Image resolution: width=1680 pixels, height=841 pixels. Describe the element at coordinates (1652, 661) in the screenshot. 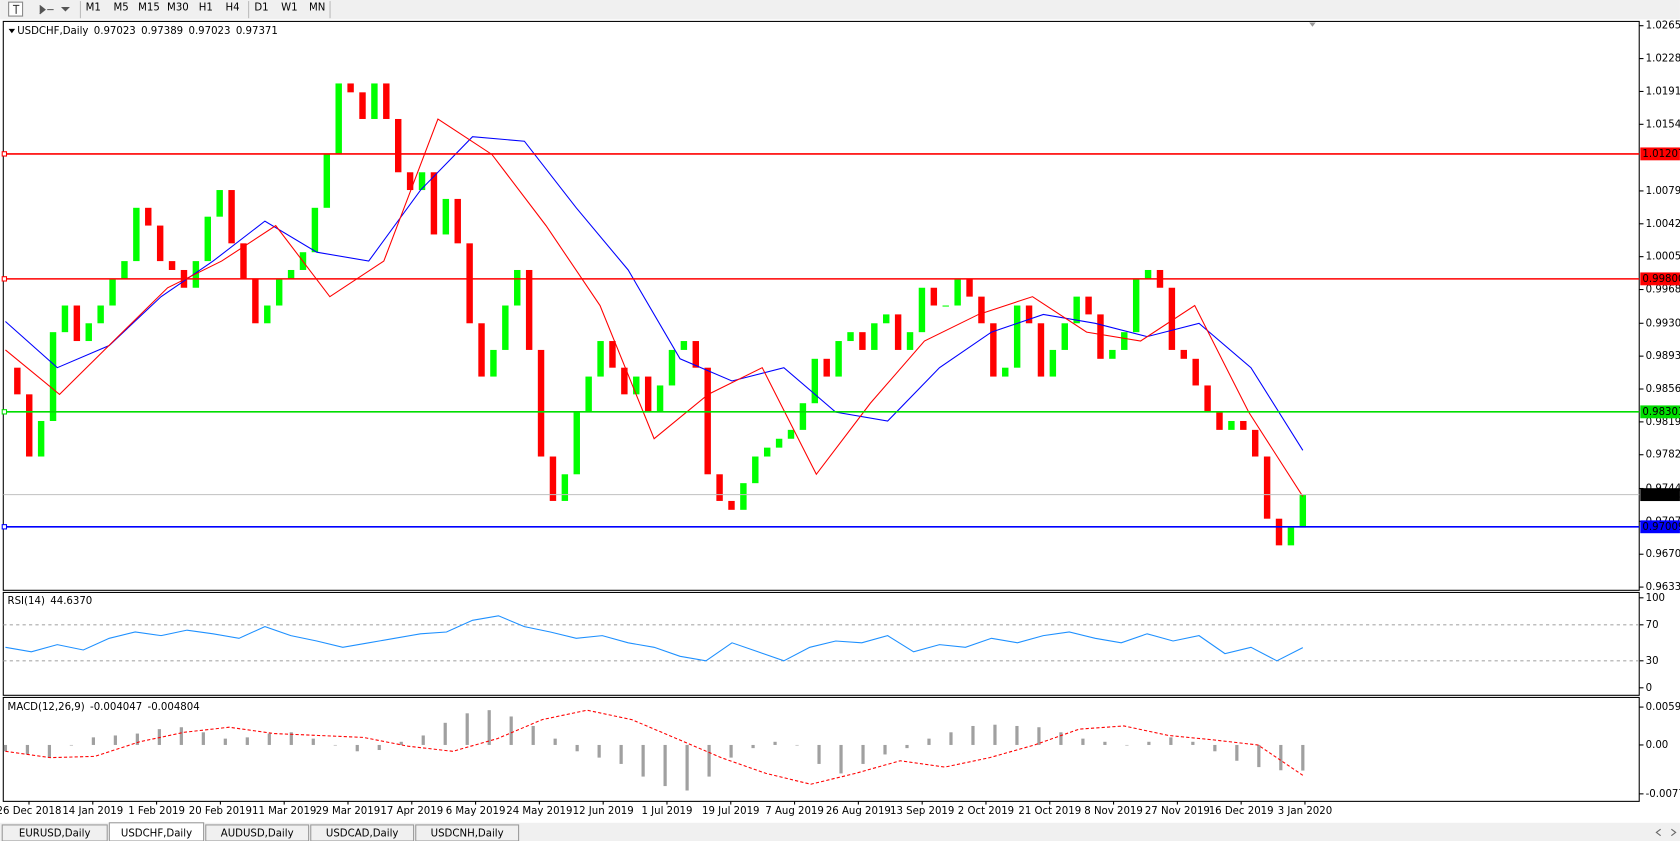

I see `y-tick-label: 30` at that location.